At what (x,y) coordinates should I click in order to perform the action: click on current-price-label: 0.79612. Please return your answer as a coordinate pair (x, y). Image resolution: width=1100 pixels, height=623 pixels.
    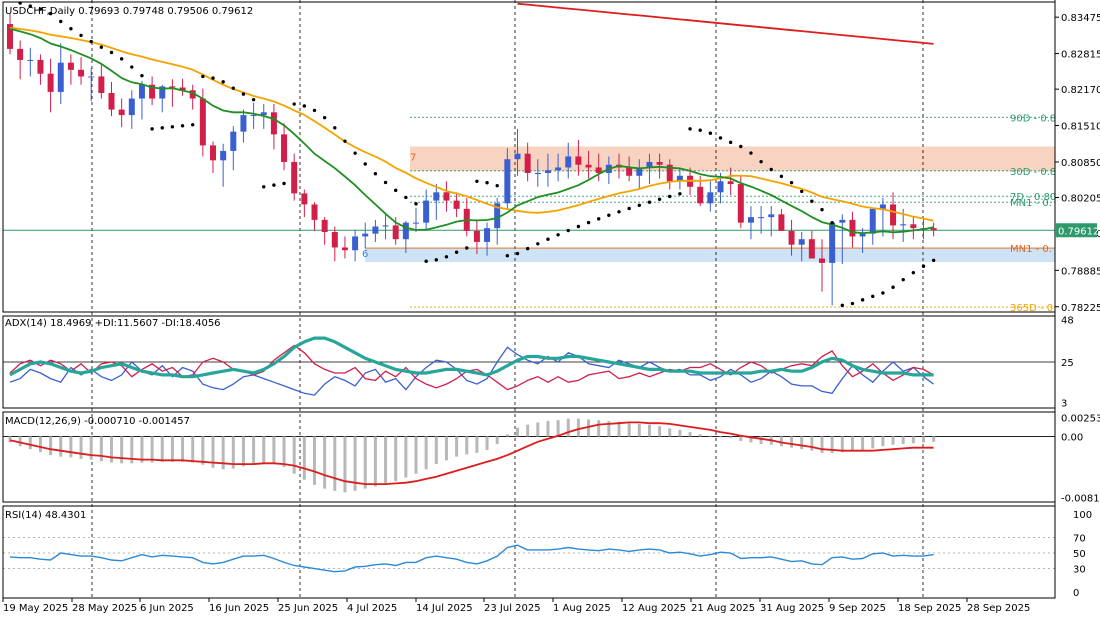
    Looking at the image, I should click on (1078, 231).